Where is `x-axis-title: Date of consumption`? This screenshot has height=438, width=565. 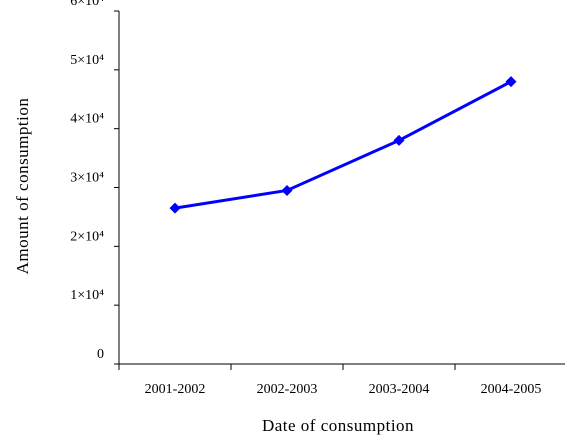 x-axis-title: Date of consumption is located at coordinates (338, 425).